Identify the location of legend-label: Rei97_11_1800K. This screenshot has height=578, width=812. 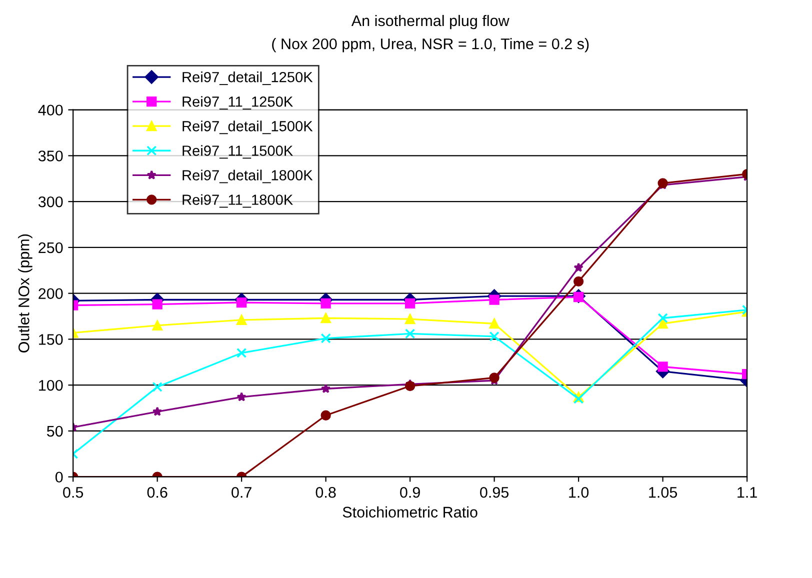
(237, 201).